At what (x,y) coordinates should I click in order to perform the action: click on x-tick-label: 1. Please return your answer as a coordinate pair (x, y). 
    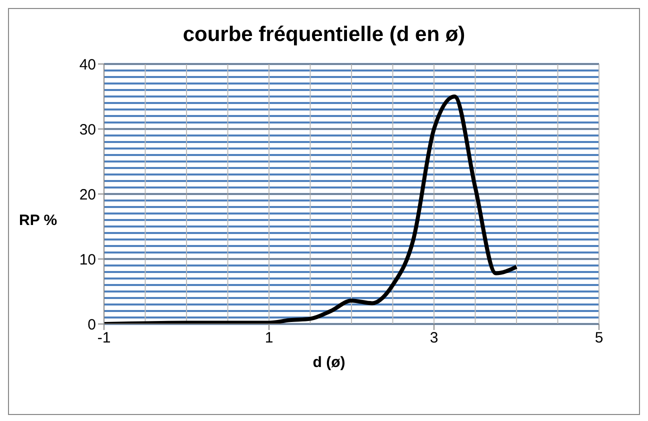
    Looking at the image, I should click on (269, 338).